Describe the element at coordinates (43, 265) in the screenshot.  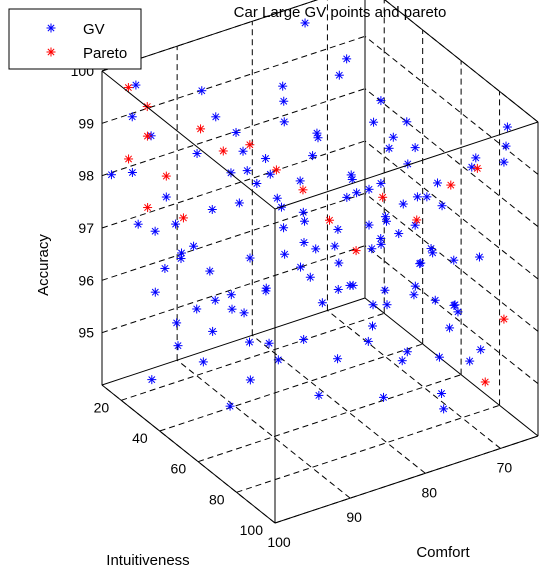
I see `z-axis-label: Accuracy` at that location.